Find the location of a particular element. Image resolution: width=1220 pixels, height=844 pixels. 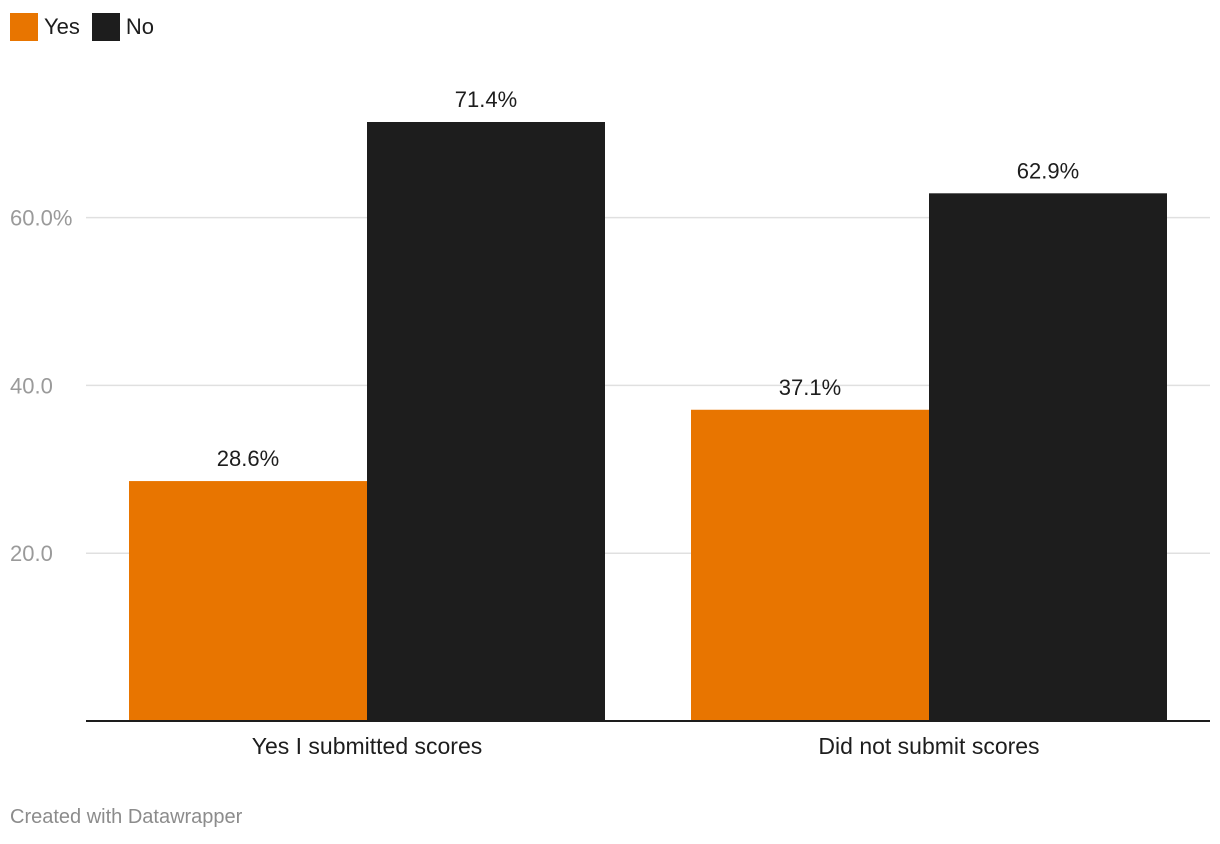

legend-item-no: No is located at coordinates (123, 27).